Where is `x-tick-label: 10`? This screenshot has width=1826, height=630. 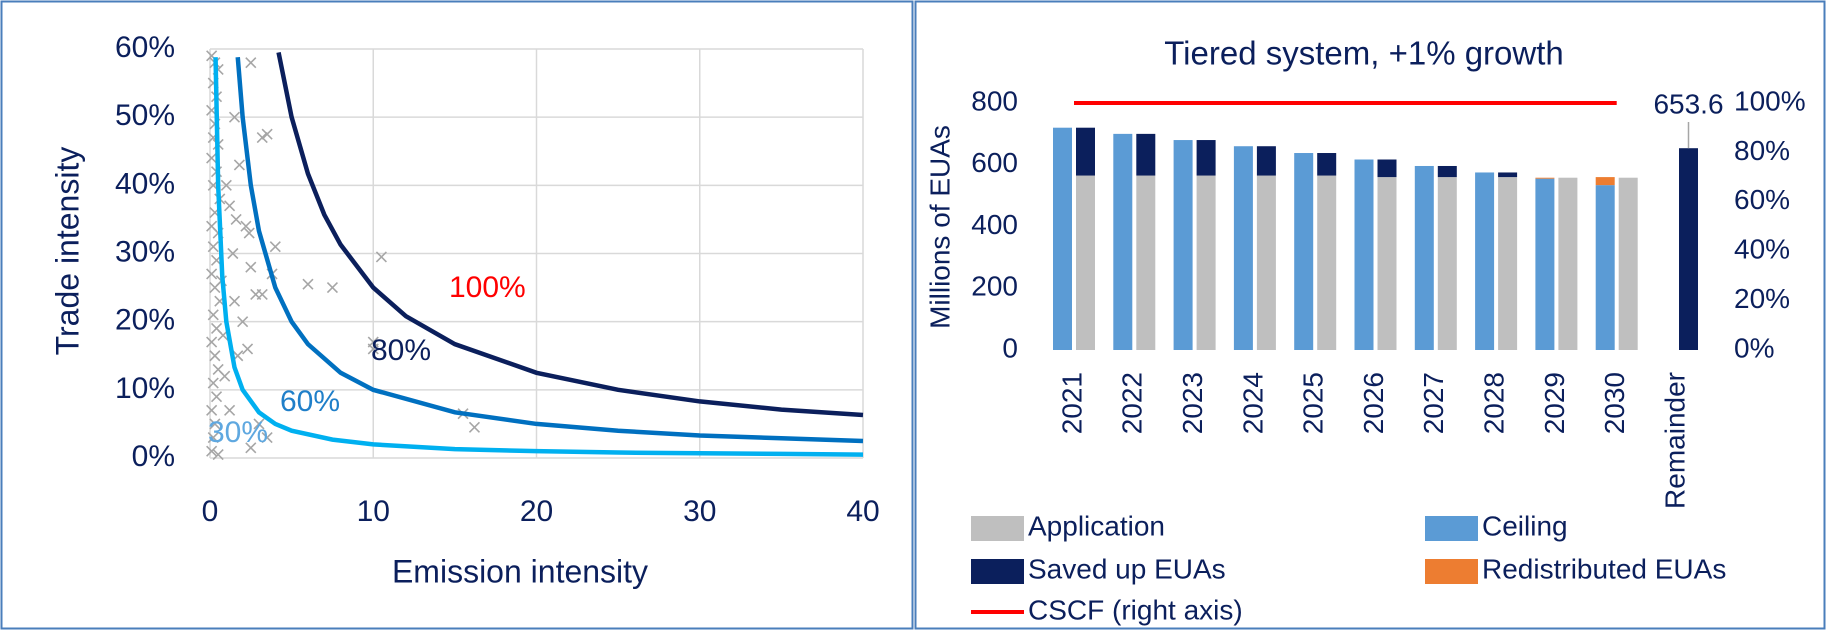
x-tick-label: 10 is located at coordinates (373, 511).